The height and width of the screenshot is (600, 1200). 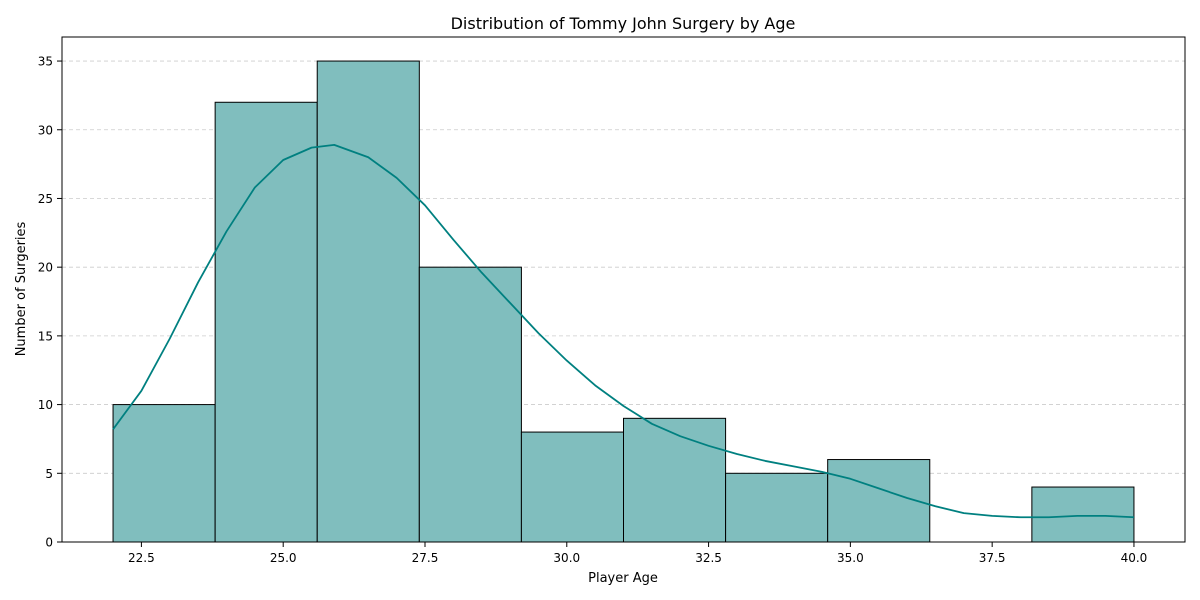 I want to click on y-tick-label: 30, so click(x=45, y=130).